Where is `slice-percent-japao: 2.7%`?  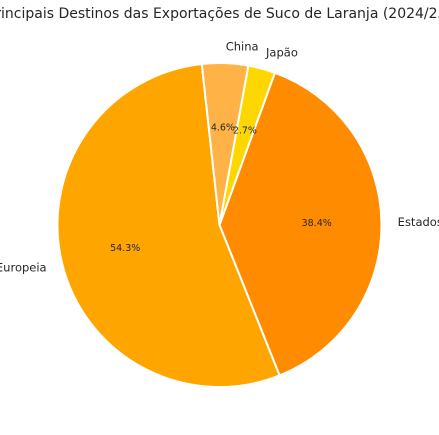 slice-percent-japao: 2.7% is located at coordinates (245, 131).